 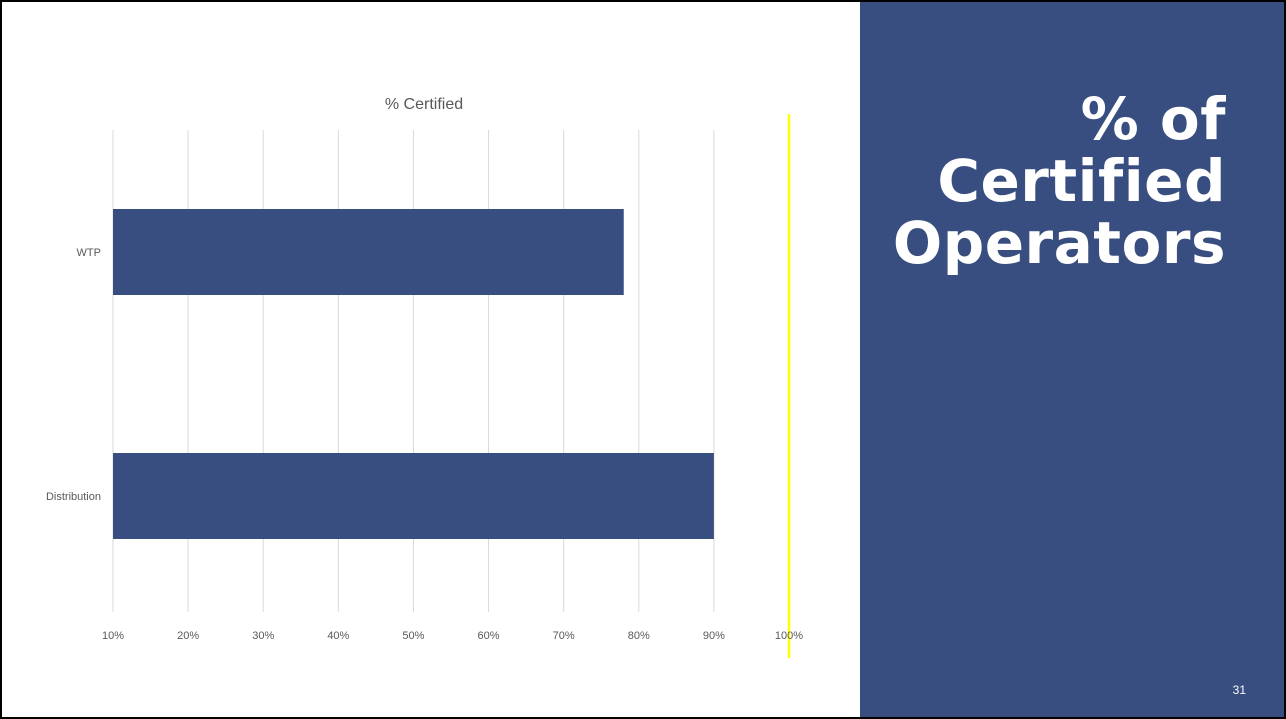 What do you see at coordinates (489, 636) in the screenshot?
I see `x-tick-label: 60%` at bounding box center [489, 636].